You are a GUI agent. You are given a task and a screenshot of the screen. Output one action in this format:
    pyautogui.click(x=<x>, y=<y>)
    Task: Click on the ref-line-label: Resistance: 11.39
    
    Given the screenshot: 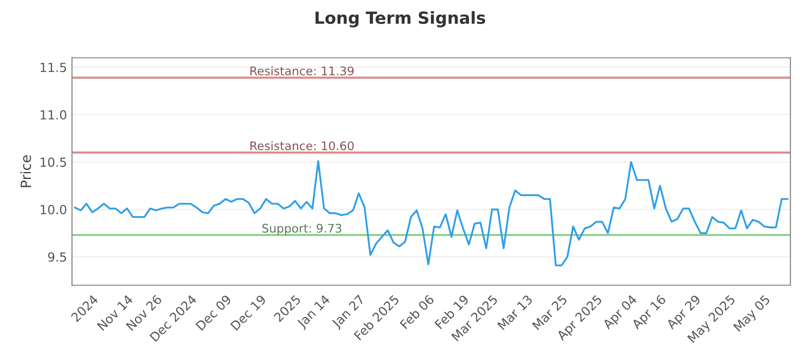 What is the action you would take?
    pyautogui.click(x=302, y=71)
    